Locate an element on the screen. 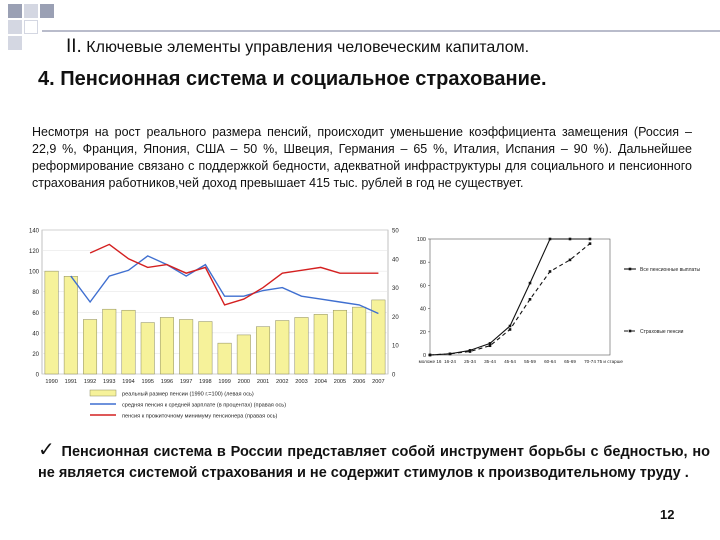  right-tick-label: 50 is located at coordinates (395, 232).